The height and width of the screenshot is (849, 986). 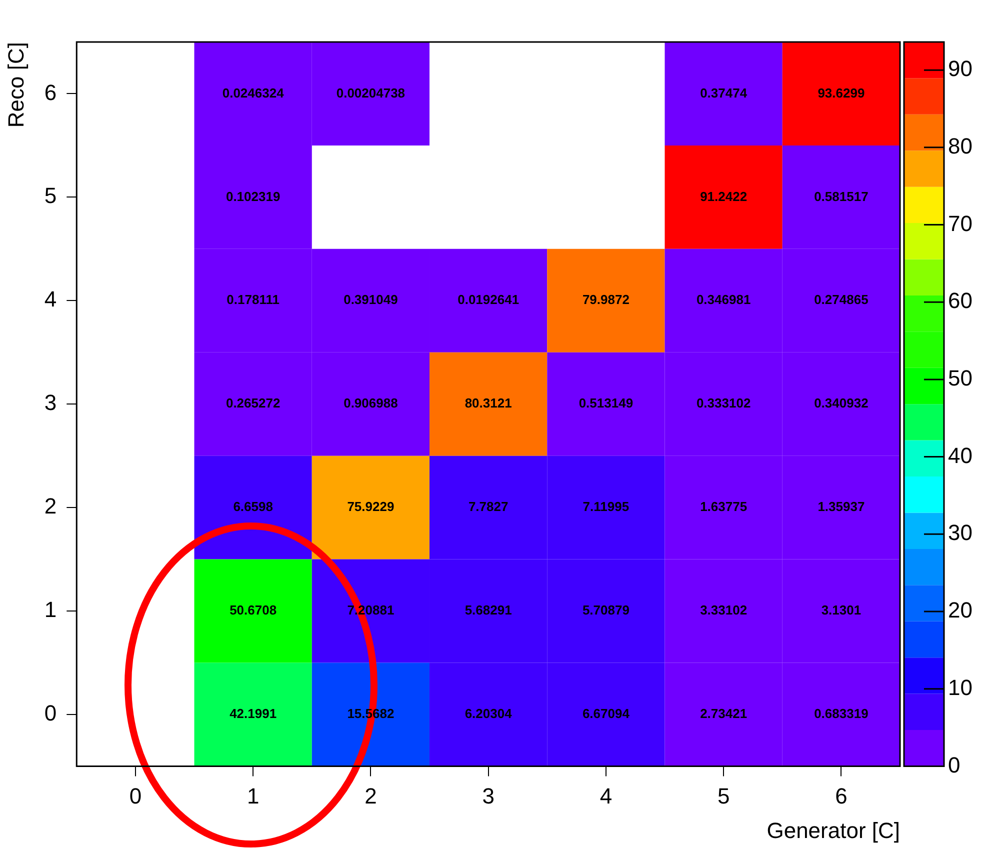 What do you see at coordinates (723, 403) in the screenshot?
I see `data-label: 0.333102` at bounding box center [723, 403].